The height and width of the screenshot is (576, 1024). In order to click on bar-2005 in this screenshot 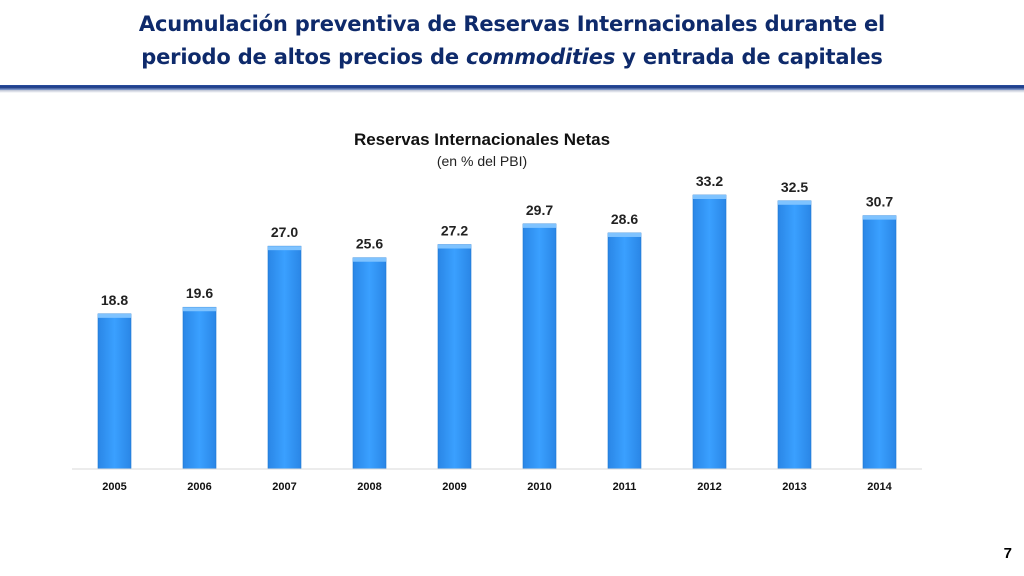, I will do `click(114, 391)`.